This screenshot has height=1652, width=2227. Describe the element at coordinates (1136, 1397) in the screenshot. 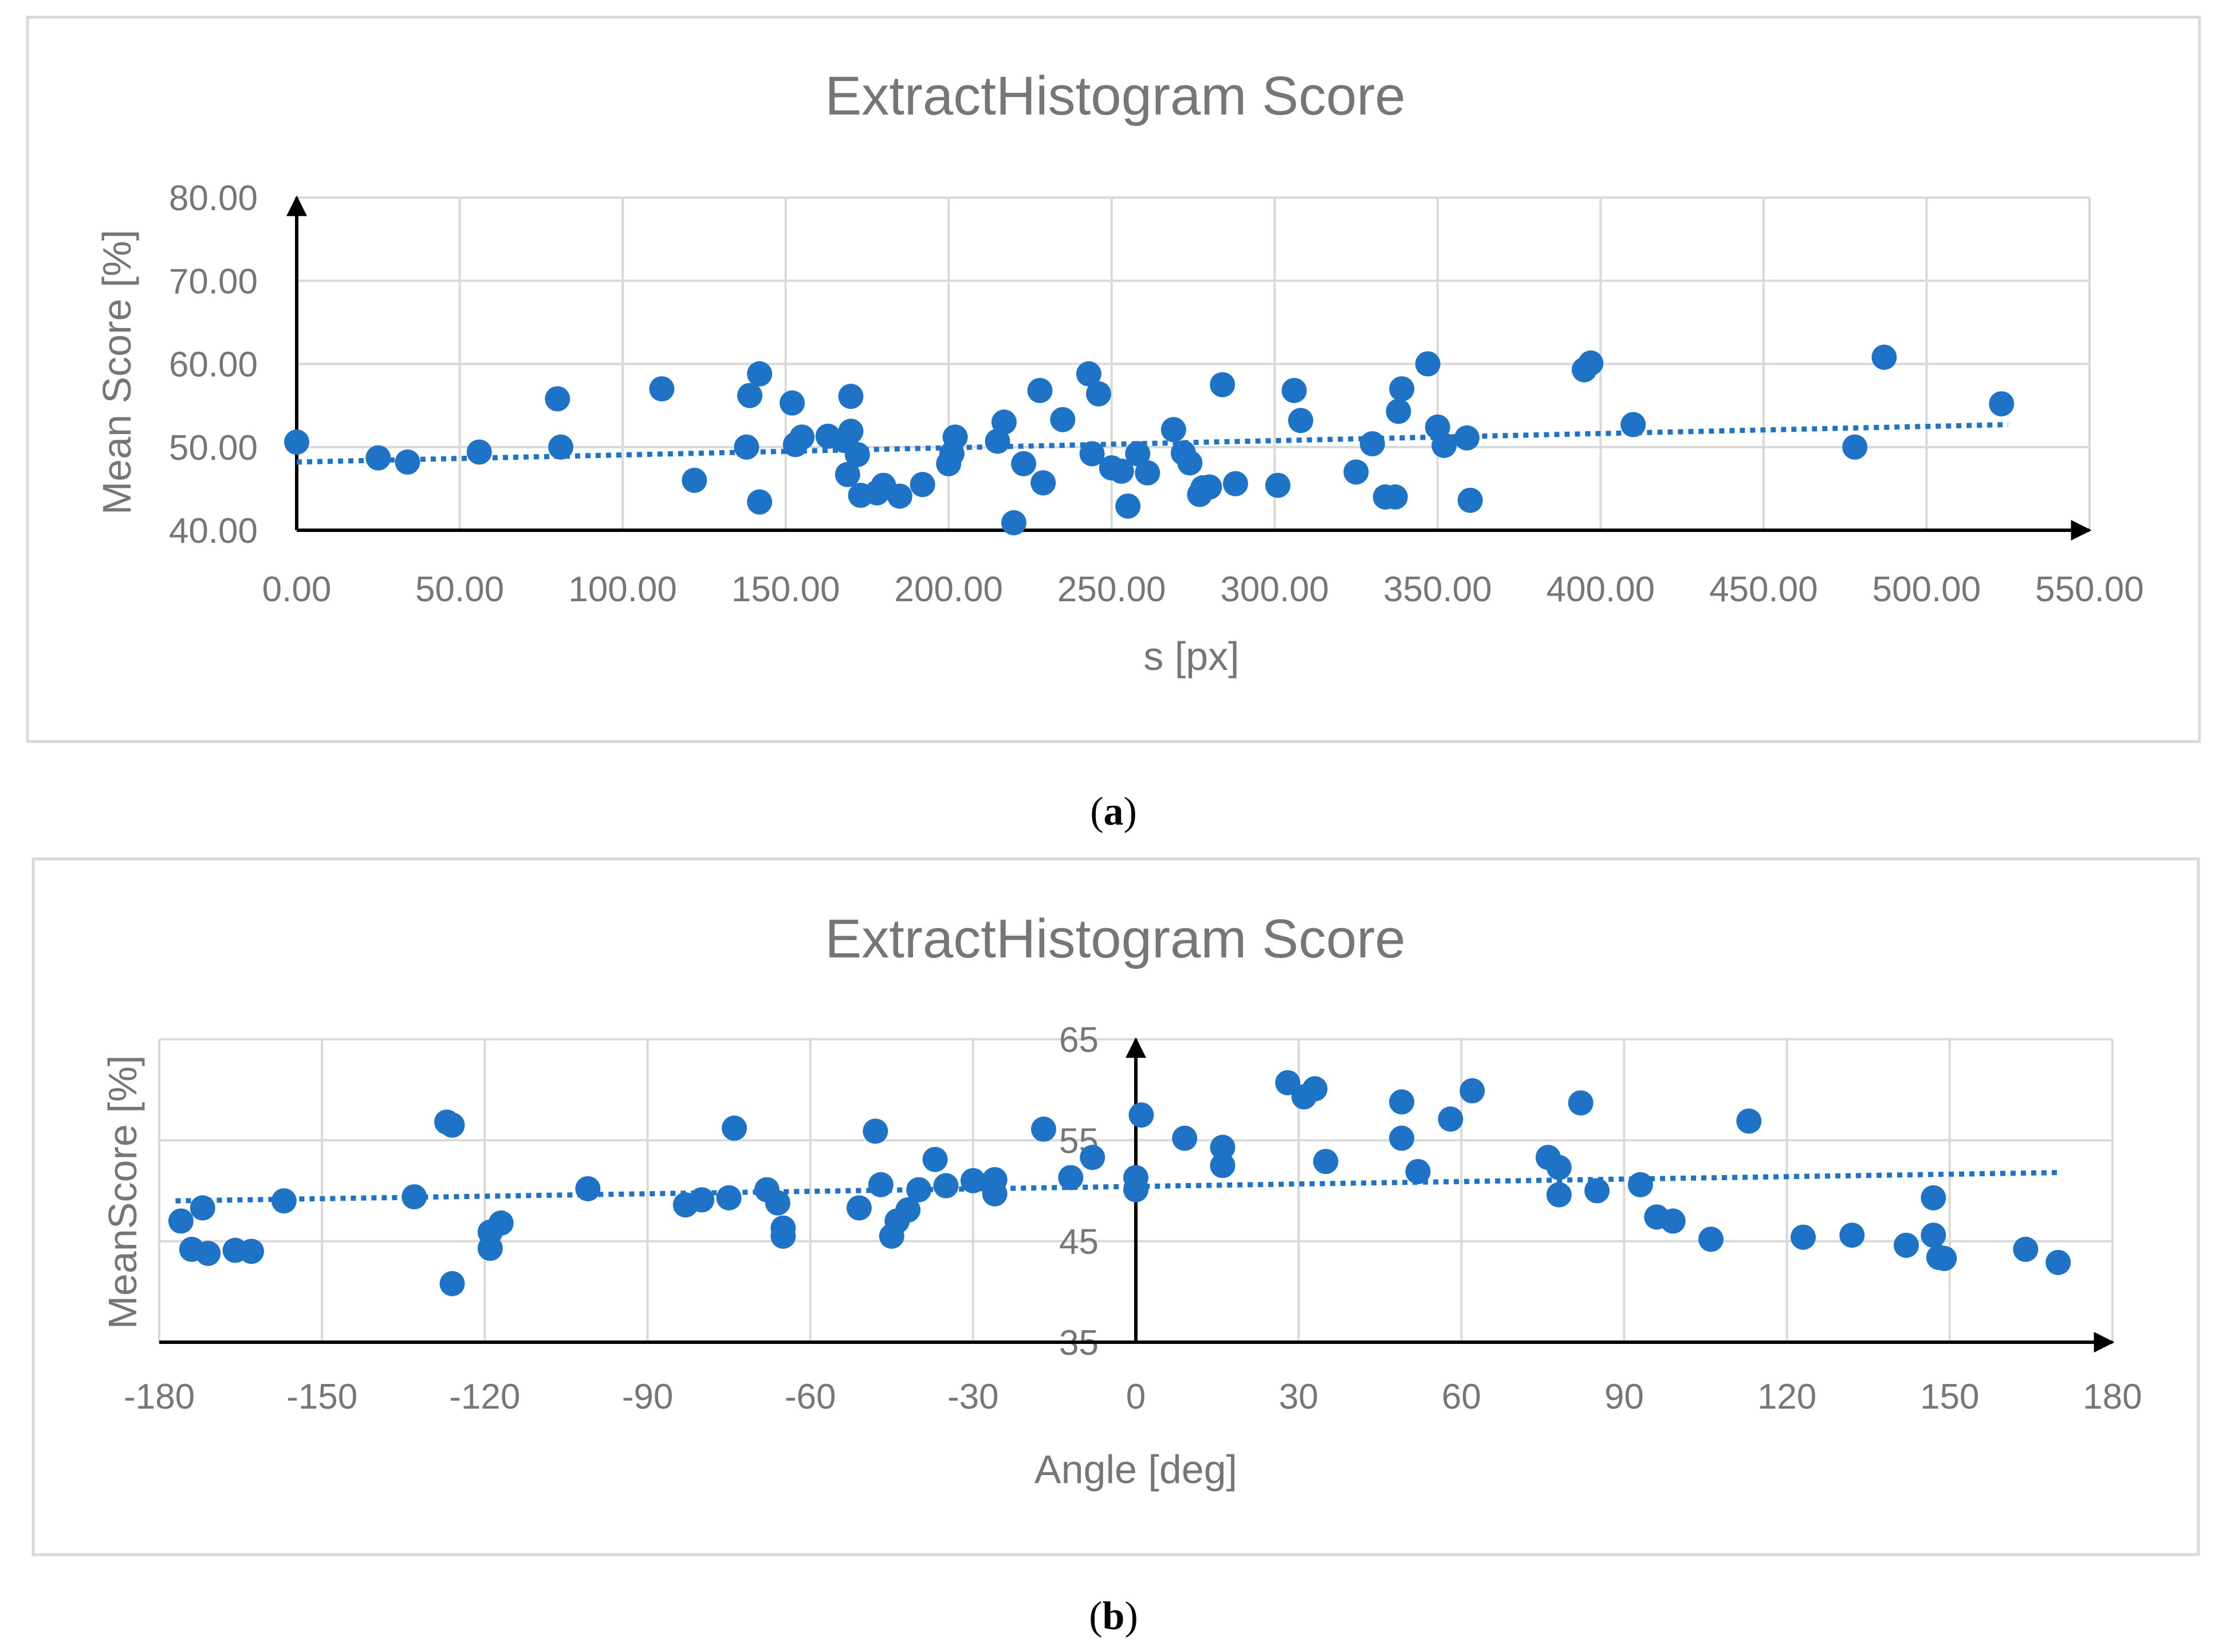

I see `chart-b-x-tick-label: 0` at that location.